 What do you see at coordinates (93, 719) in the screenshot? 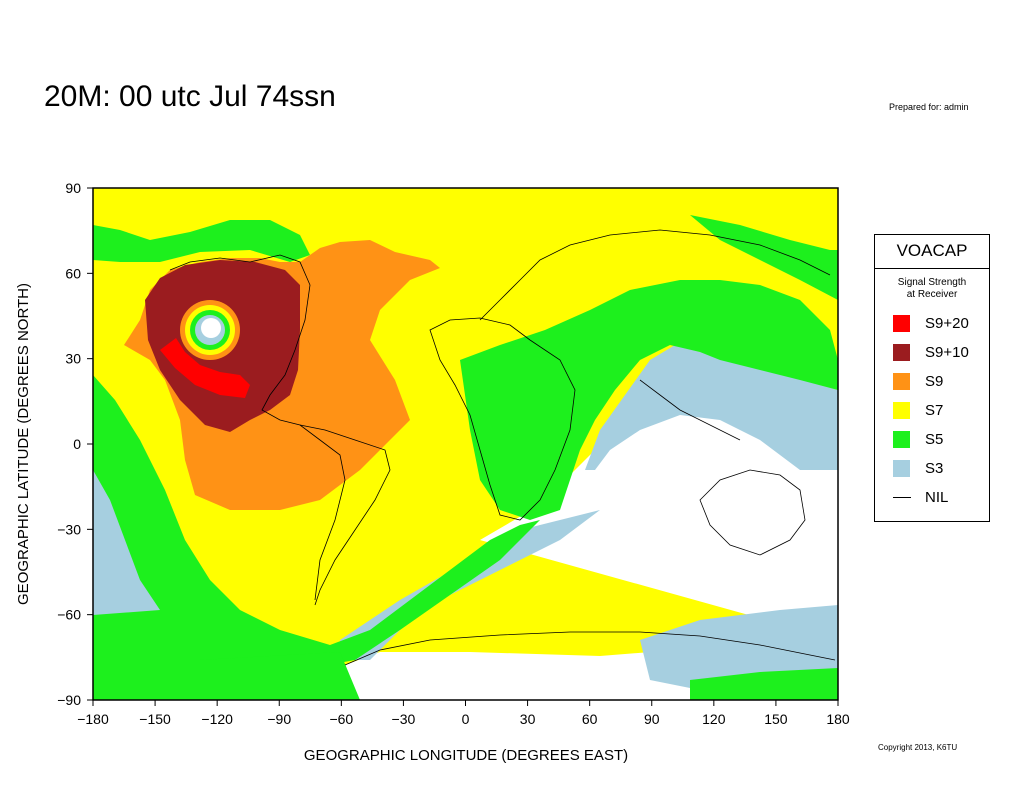
I see `x-tick-label: −180` at bounding box center [93, 719].